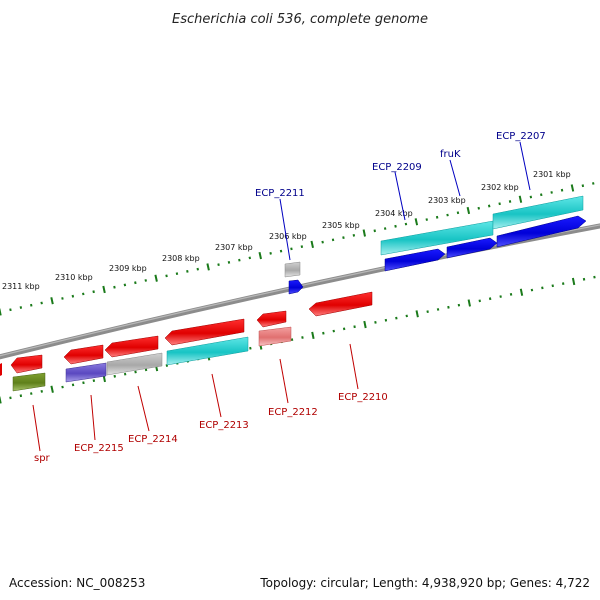  What do you see at coordinates (472, 248) in the screenshot?
I see `cds-fruk` at bounding box center [472, 248].